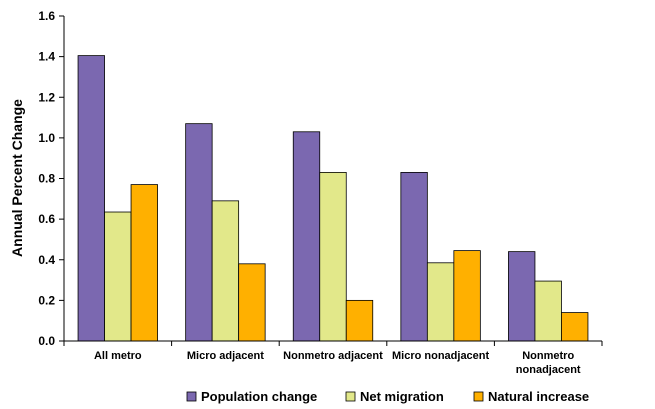 Image resolution: width=655 pixels, height=409 pixels. What do you see at coordinates (46, 260) in the screenshot?
I see `y-tick-label: 0.4` at bounding box center [46, 260].